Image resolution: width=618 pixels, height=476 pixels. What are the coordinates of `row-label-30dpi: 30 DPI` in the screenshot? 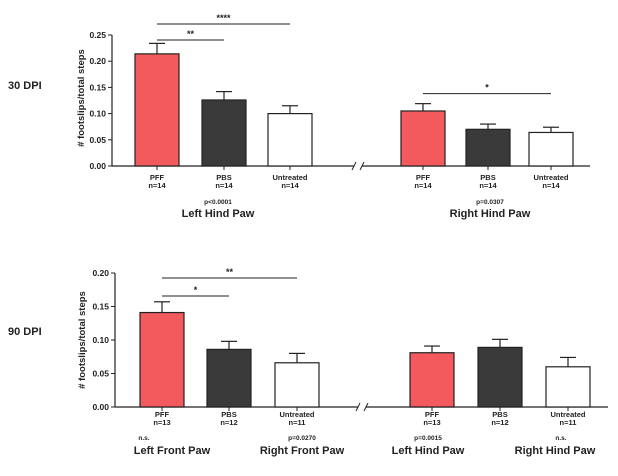 It's located at (25, 86).